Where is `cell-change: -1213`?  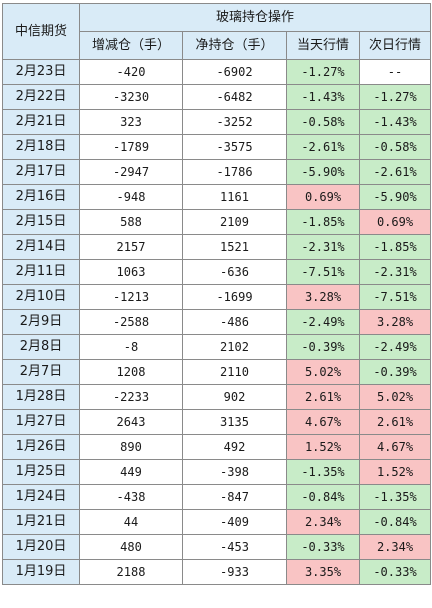
cell-change: -1213 is located at coordinates (131, 297).